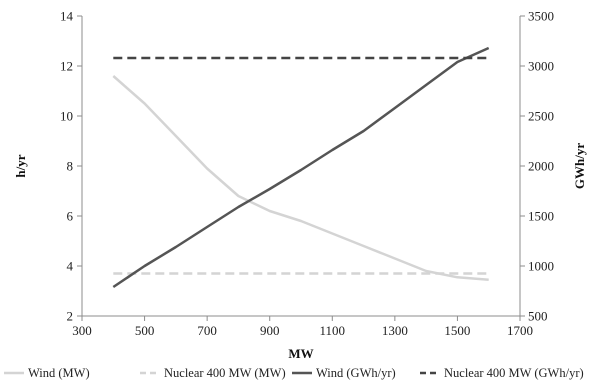  What do you see at coordinates (225, 373) in the screenshot?
I see `legend-label: Nuclear 400 MW (MW)` at bounding box center [225, 373].